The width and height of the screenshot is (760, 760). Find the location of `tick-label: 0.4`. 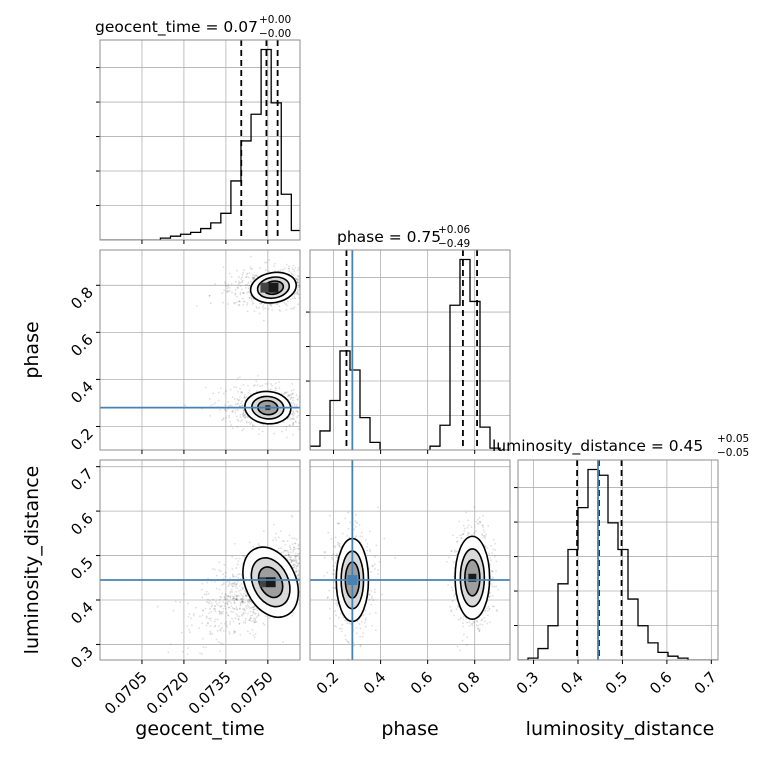

tick-label: 0.4 is located at coordinates (82, 613).